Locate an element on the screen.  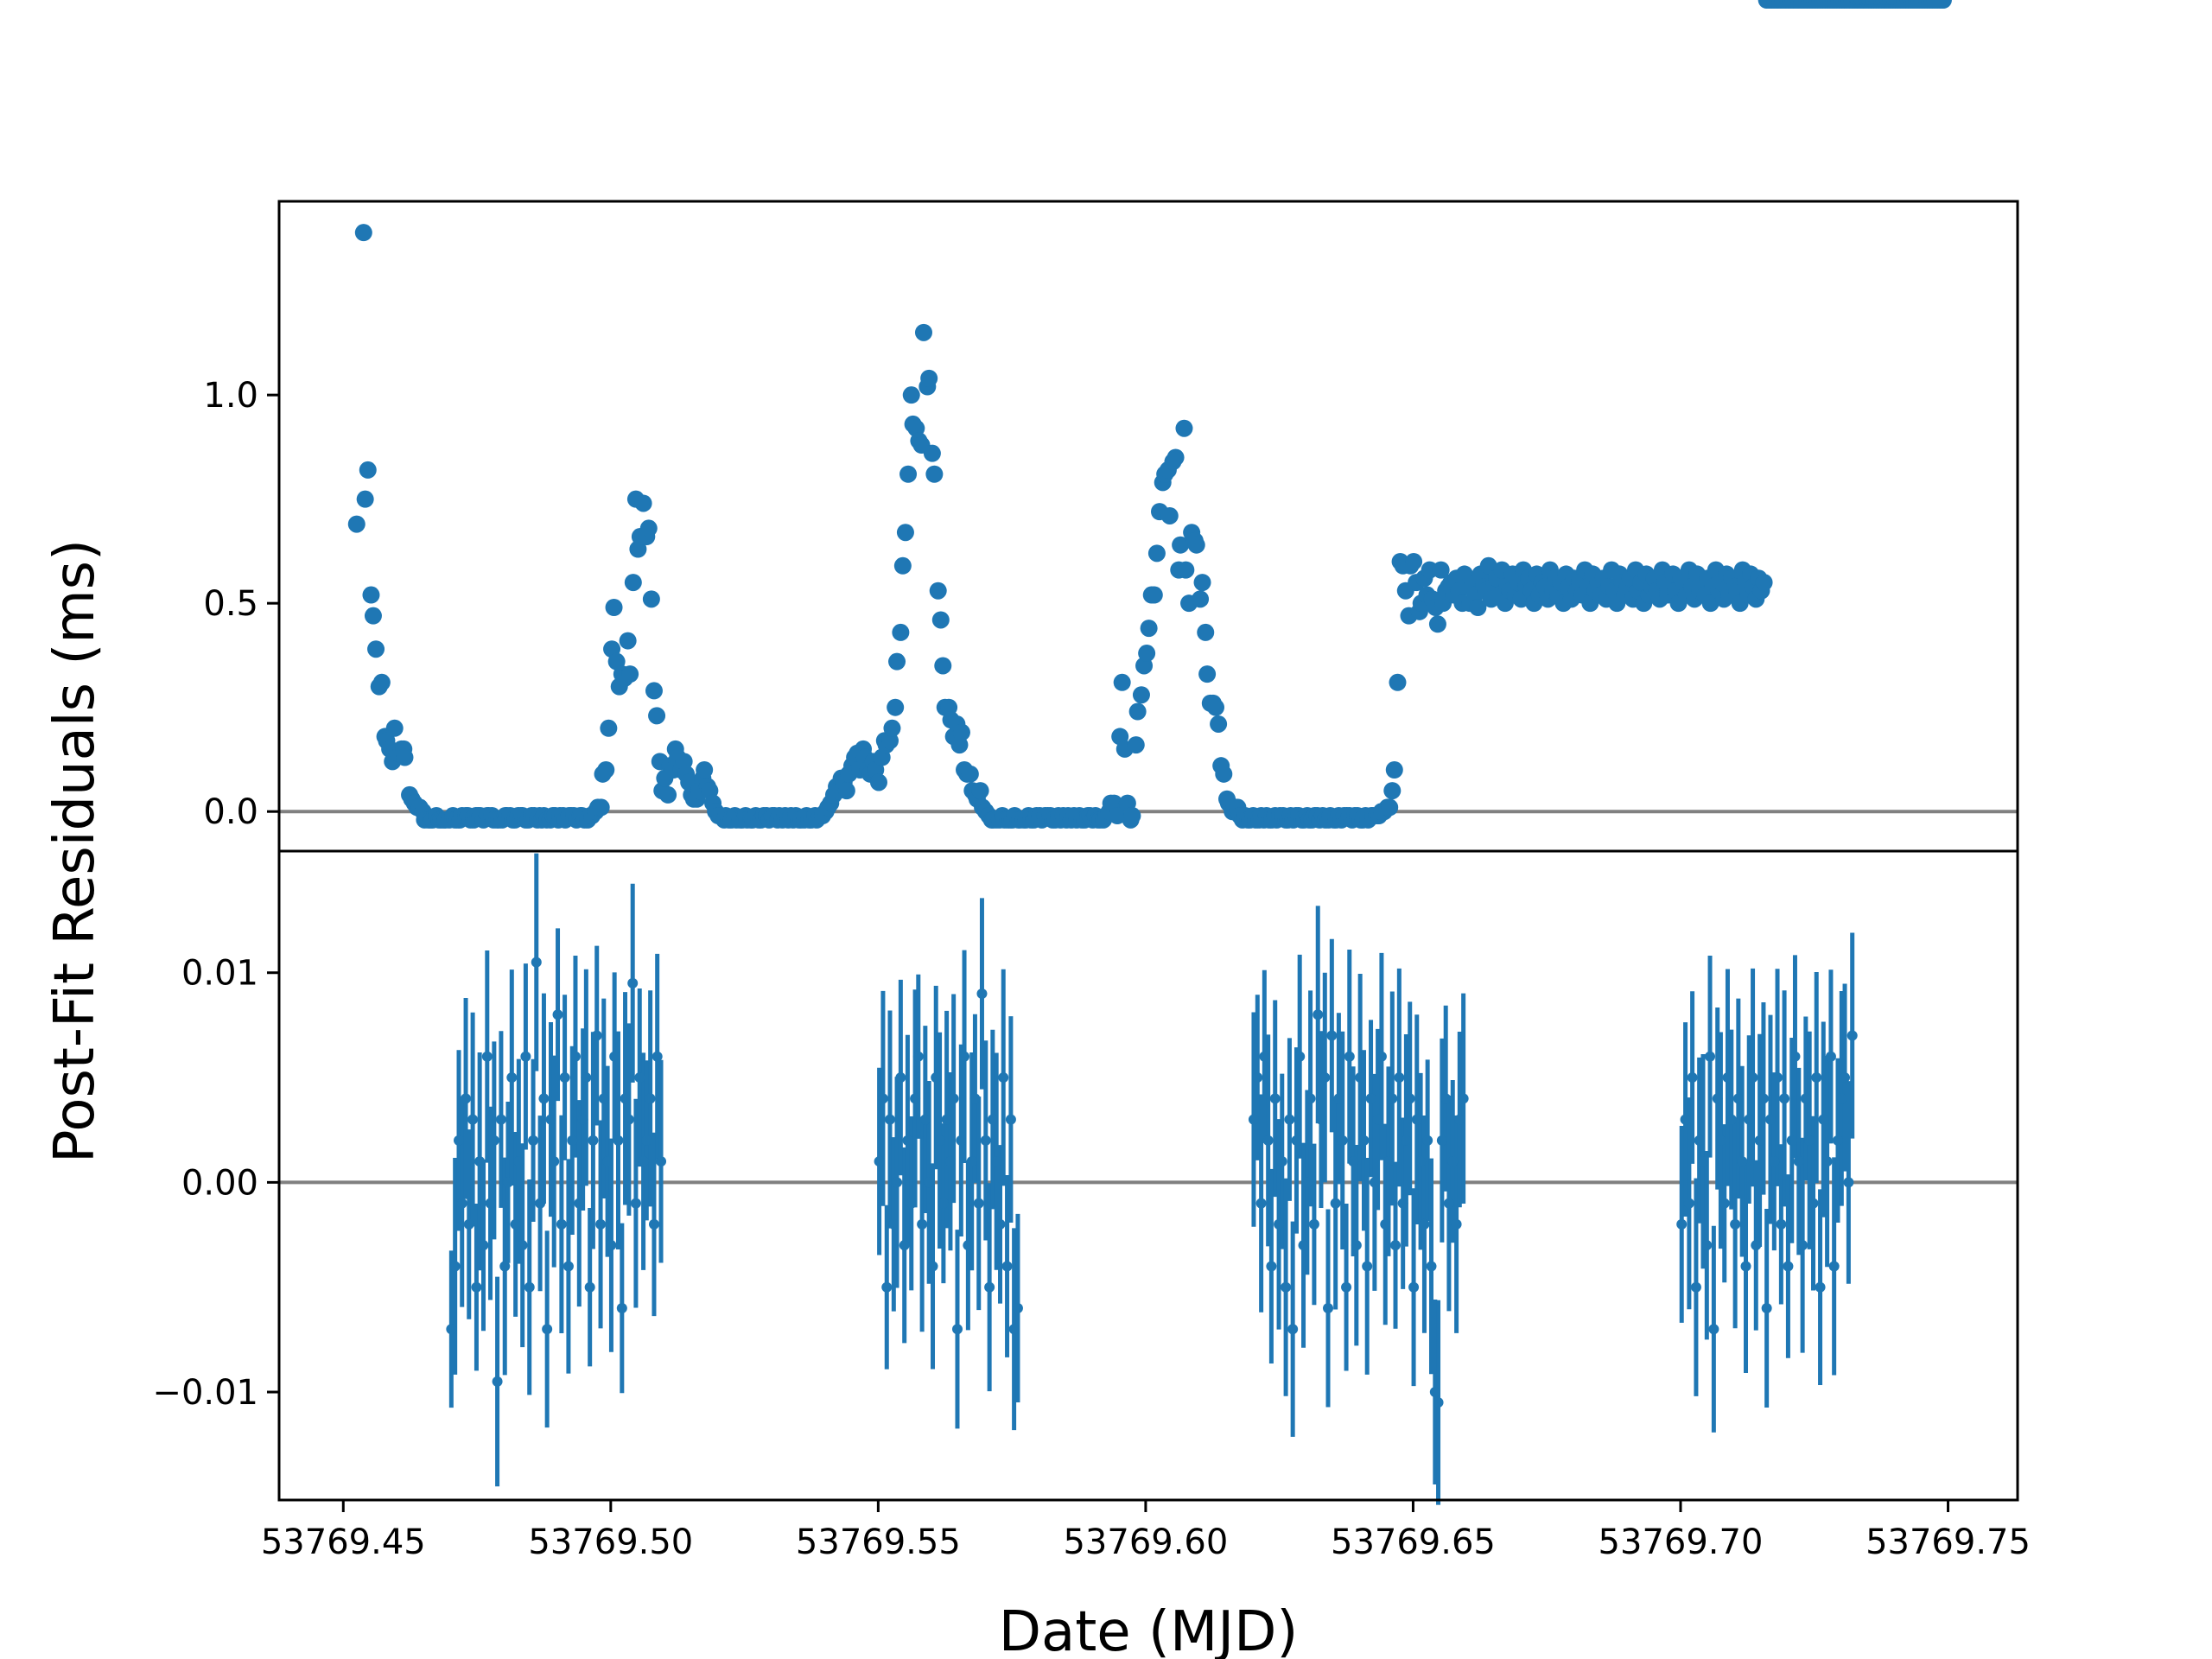
x-tick-label: 53769.75 is located at coordinates (1948, 1542).